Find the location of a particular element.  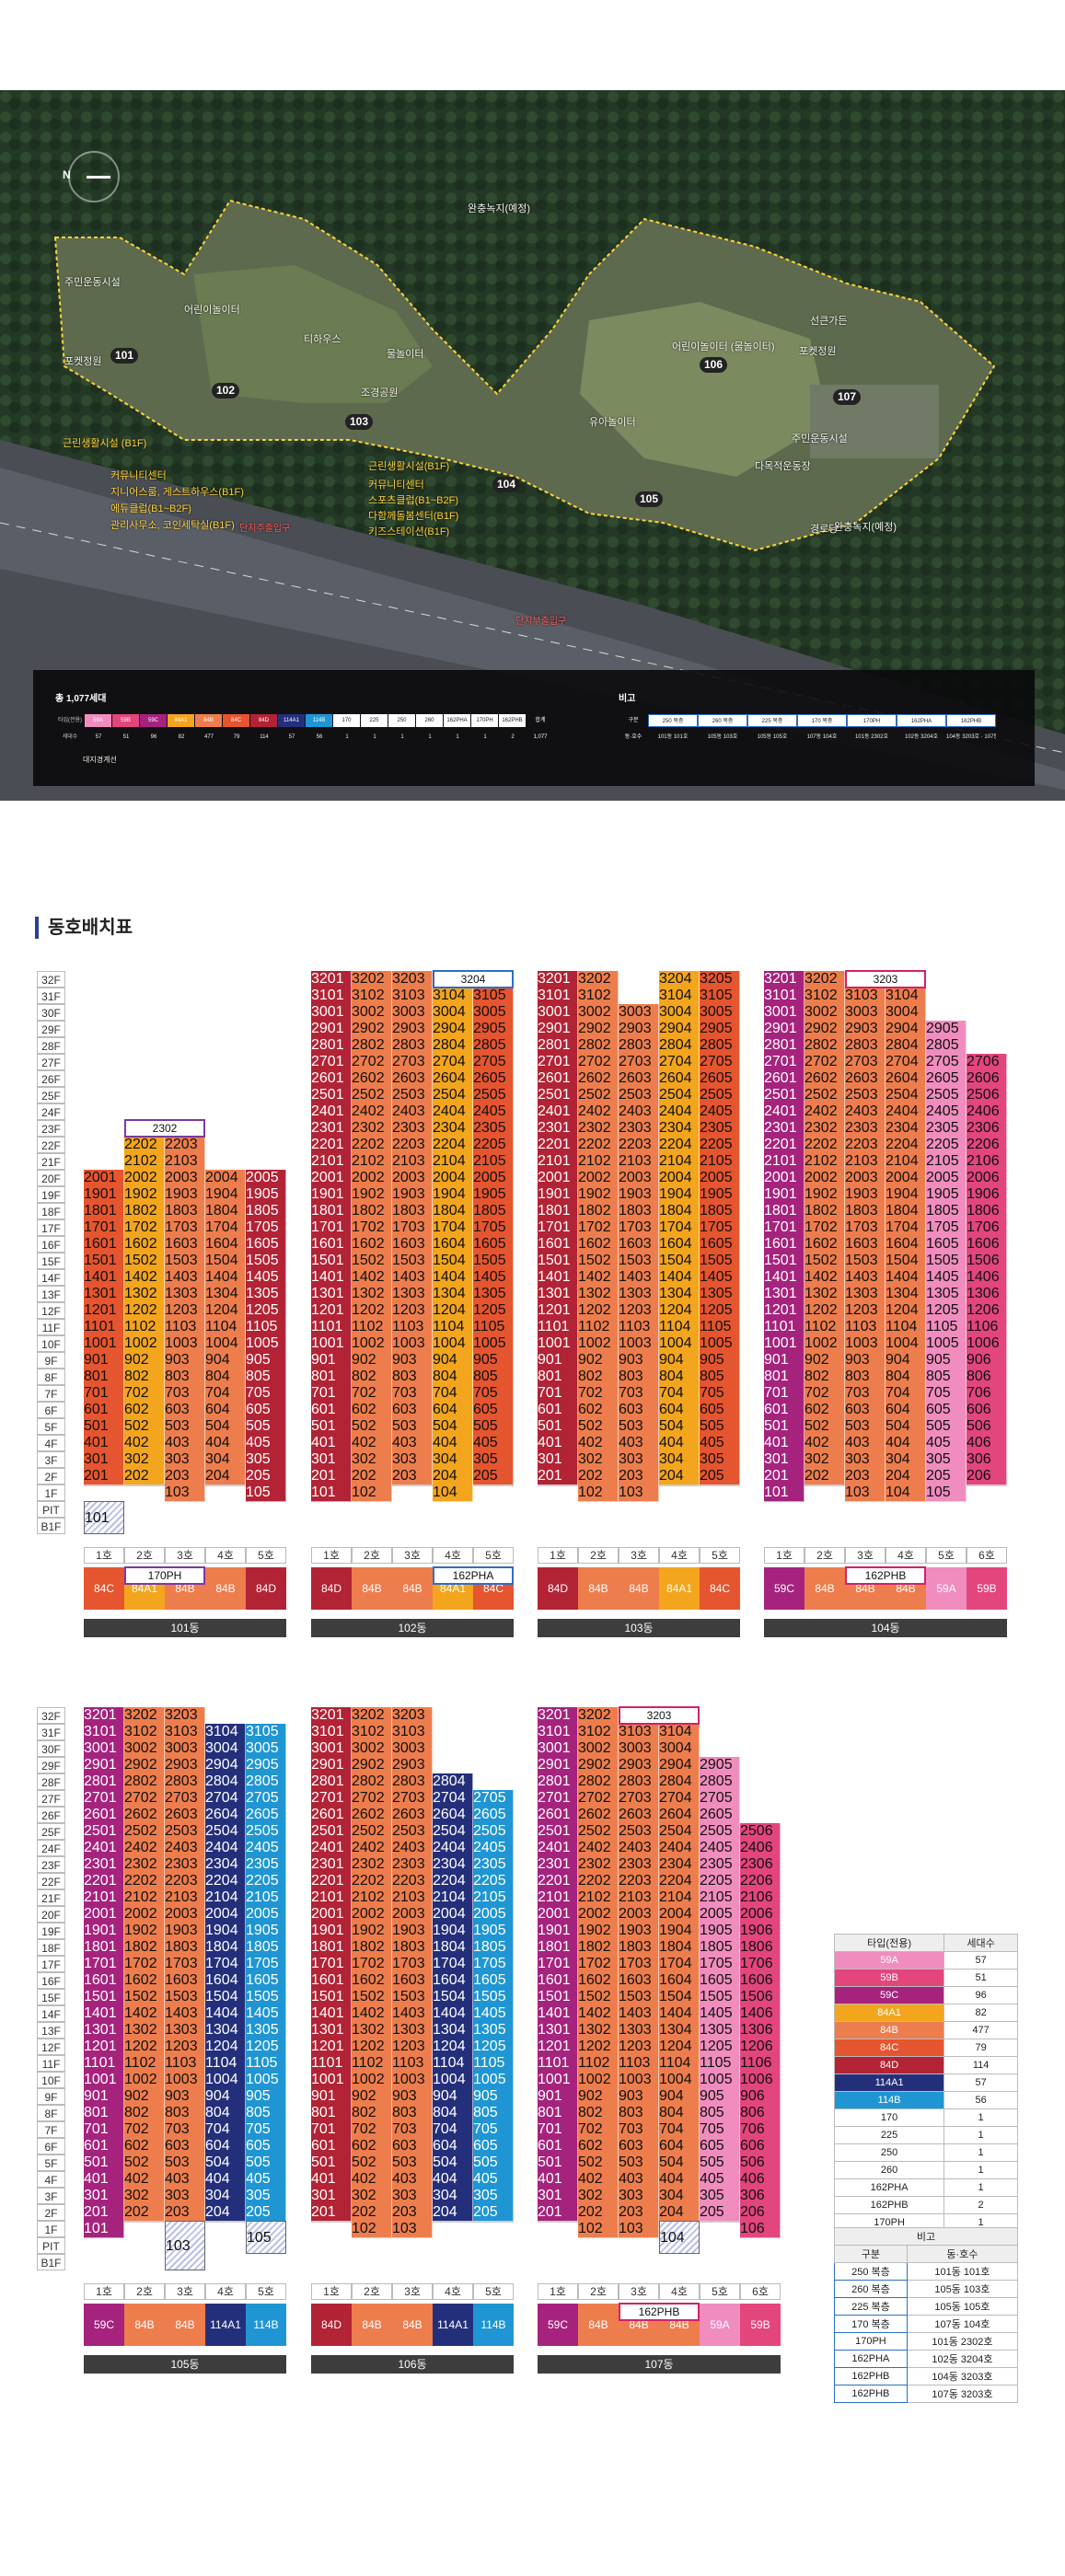

unit-cell: 3203 is located at coordinates (185, 1716).